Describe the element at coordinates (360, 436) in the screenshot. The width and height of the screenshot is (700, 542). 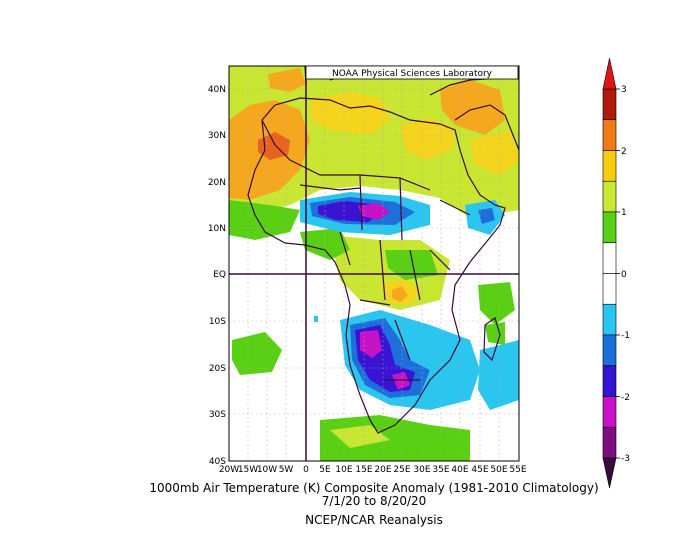
I see `field-light-green-south` at that location.